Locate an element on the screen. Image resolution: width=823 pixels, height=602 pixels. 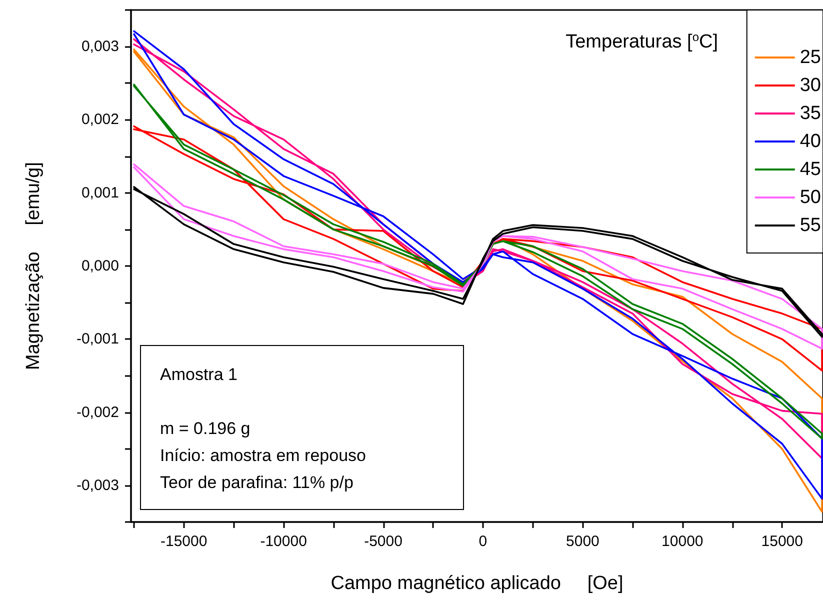
annotation: Teor de parafina: 11% p/p is located at coordinates (257, 482).